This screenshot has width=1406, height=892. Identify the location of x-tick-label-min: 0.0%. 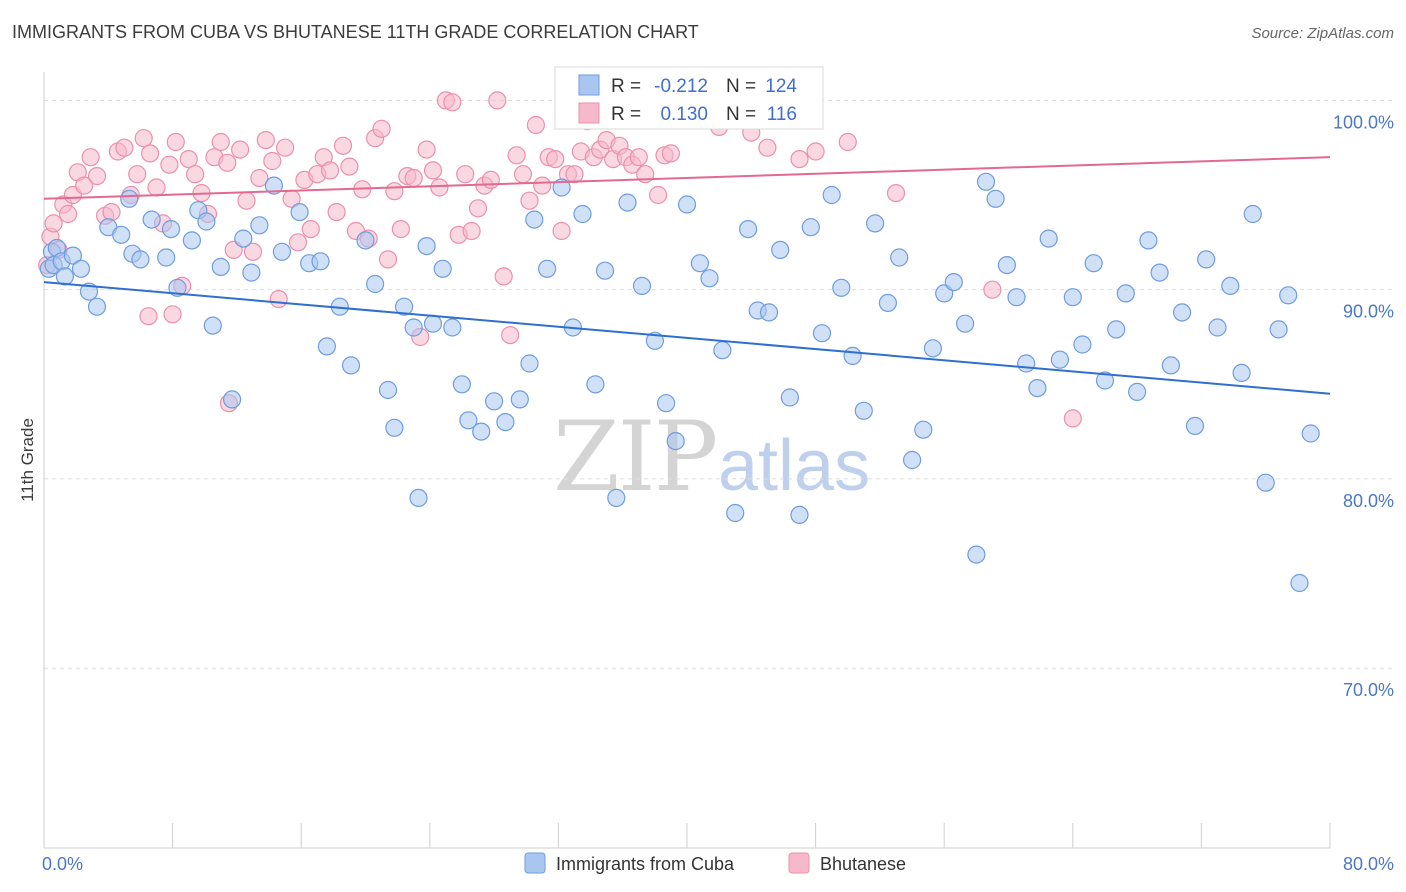
(62, 864).